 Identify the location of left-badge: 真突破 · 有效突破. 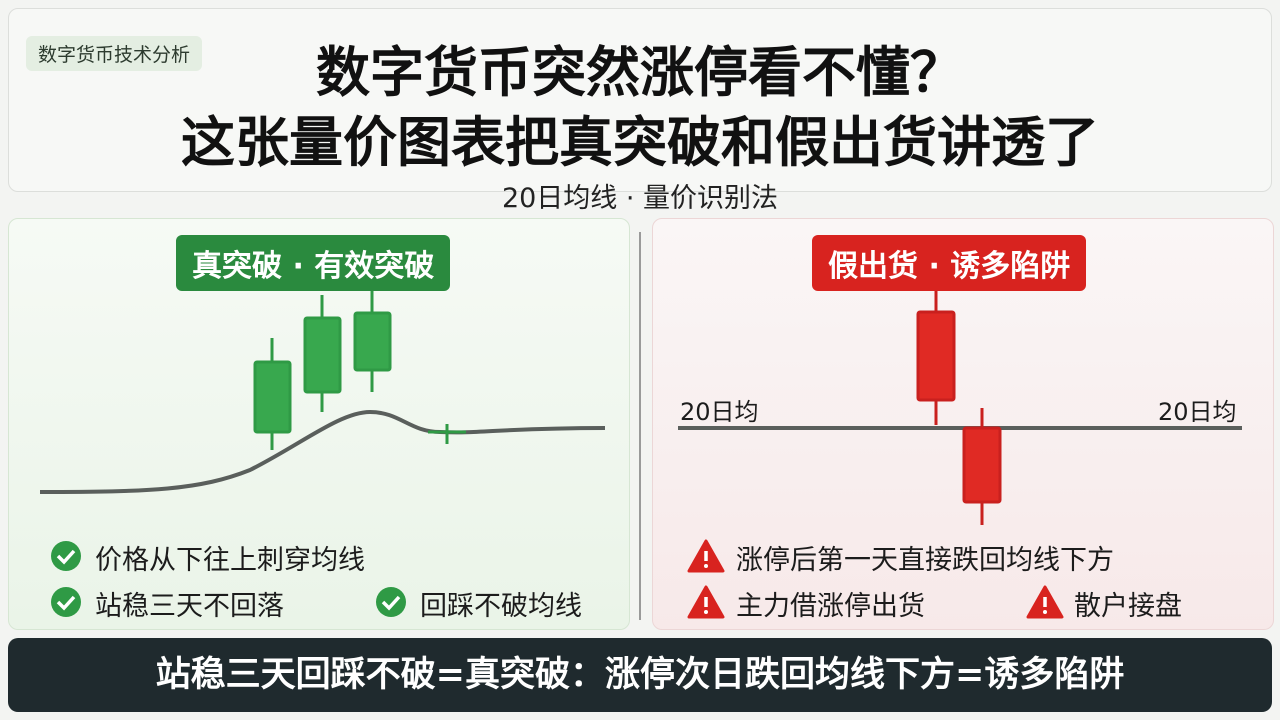
(313, 263).